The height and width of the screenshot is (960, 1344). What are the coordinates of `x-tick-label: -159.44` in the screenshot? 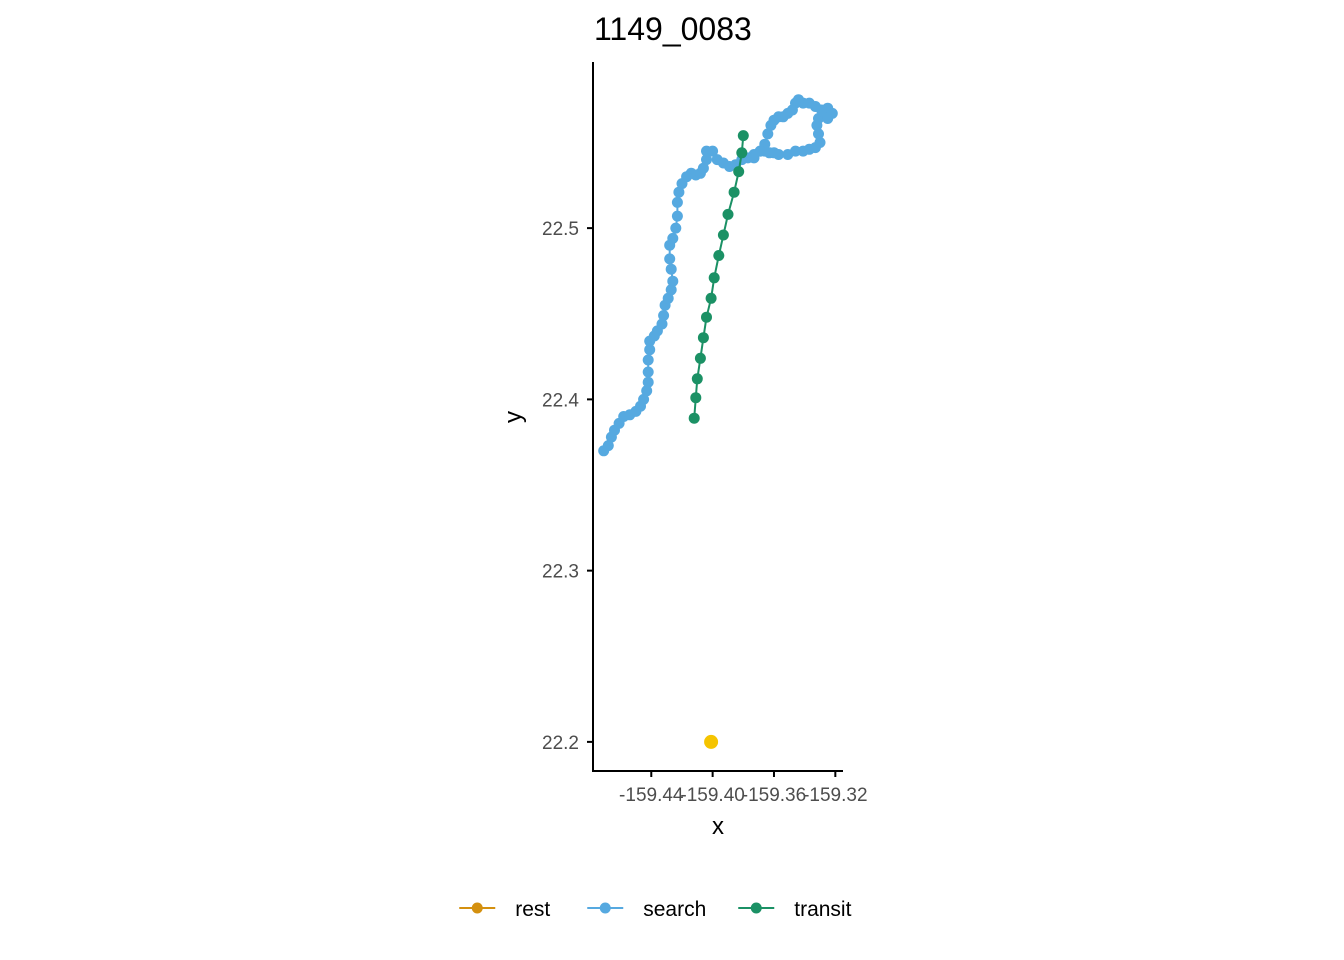 It's located at (651, 795).